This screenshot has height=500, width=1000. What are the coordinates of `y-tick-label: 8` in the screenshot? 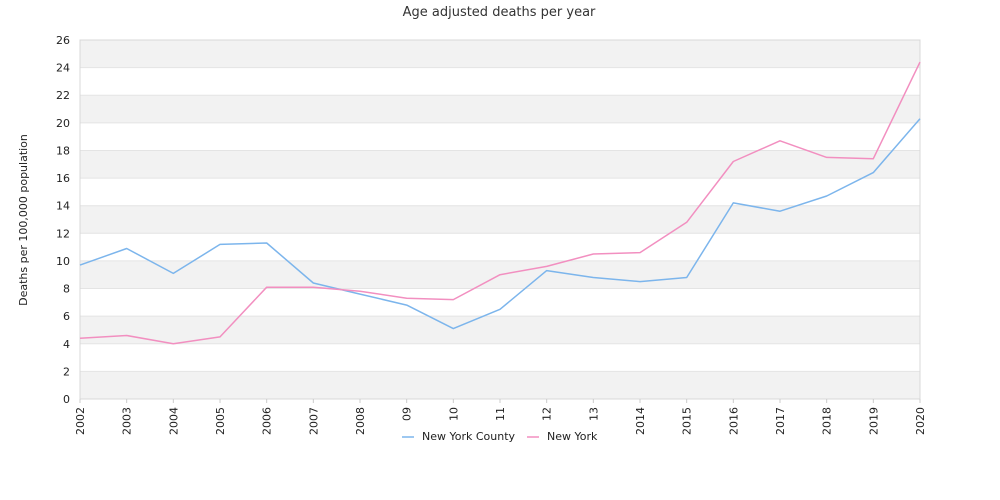 It's located at (66, 289).